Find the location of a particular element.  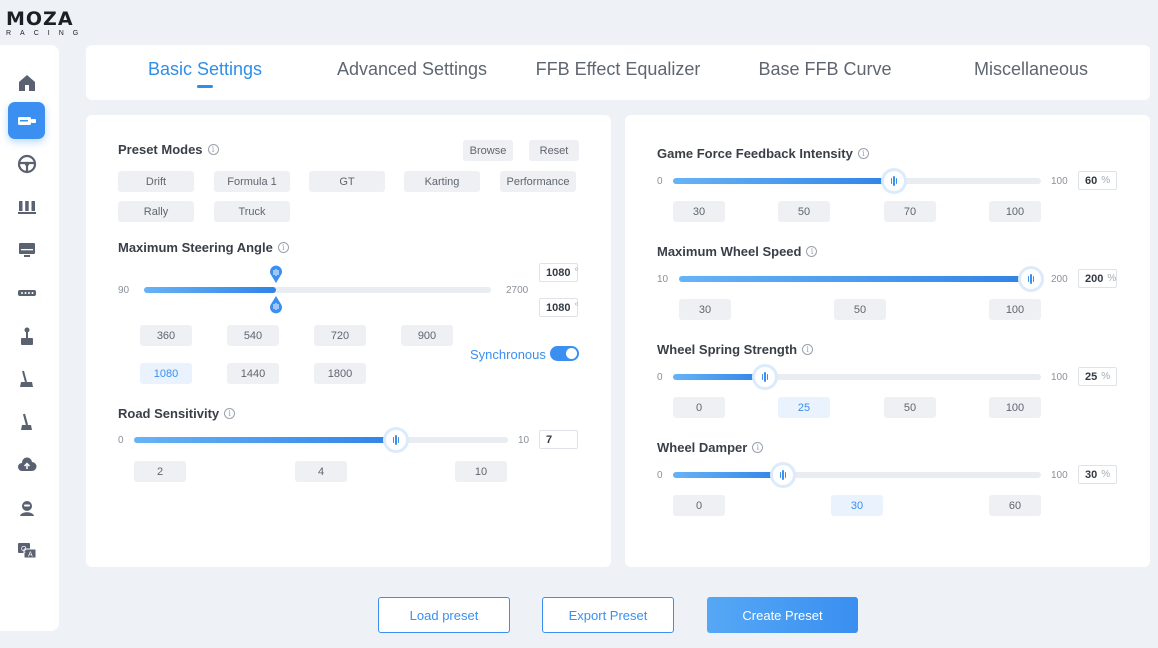

ffb-preset-100: 100 is located at coordinates (1015, 211).